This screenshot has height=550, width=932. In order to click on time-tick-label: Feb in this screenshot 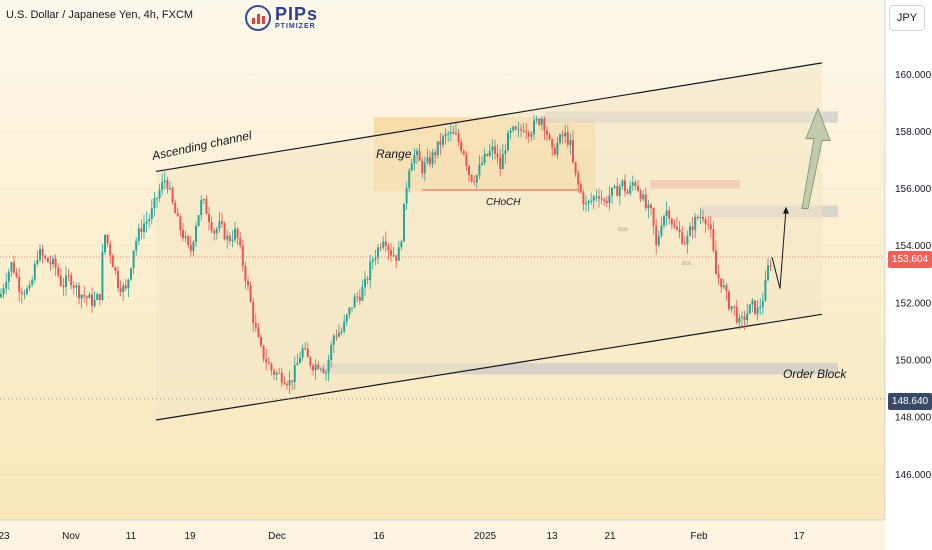, I will do `click(699, 536)`.